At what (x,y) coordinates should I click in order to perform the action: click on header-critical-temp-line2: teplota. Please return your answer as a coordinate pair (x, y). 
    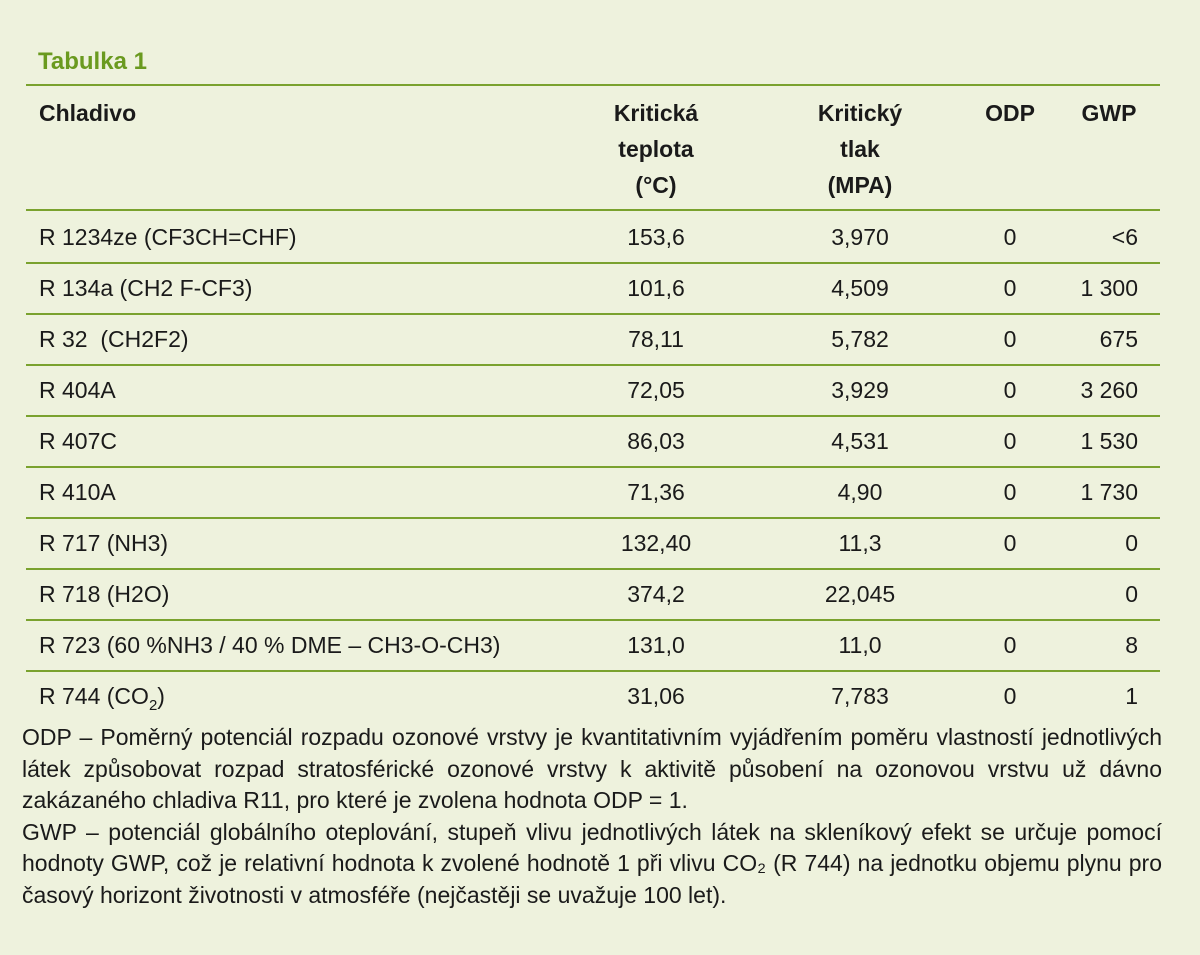
    Looking at the image, I should click on (656, 149).